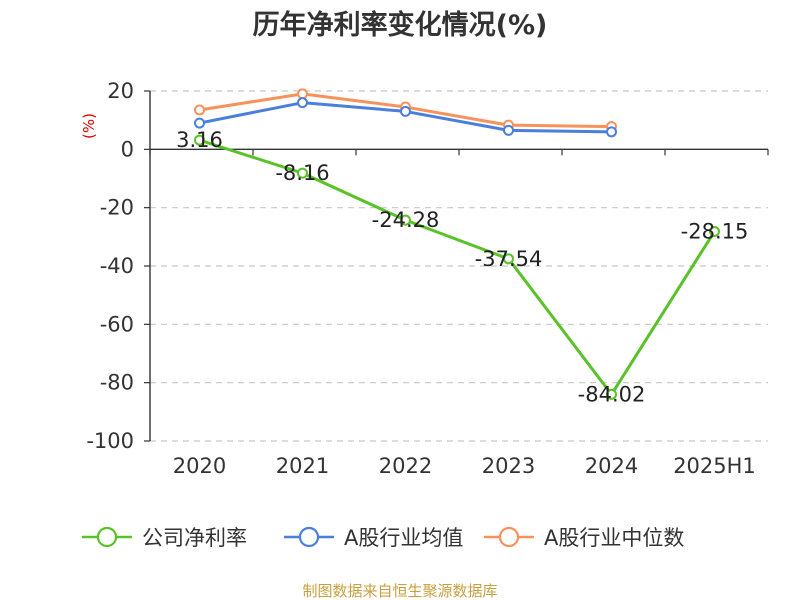  I want to click on y-tick-label: -40, so click(117, 266).